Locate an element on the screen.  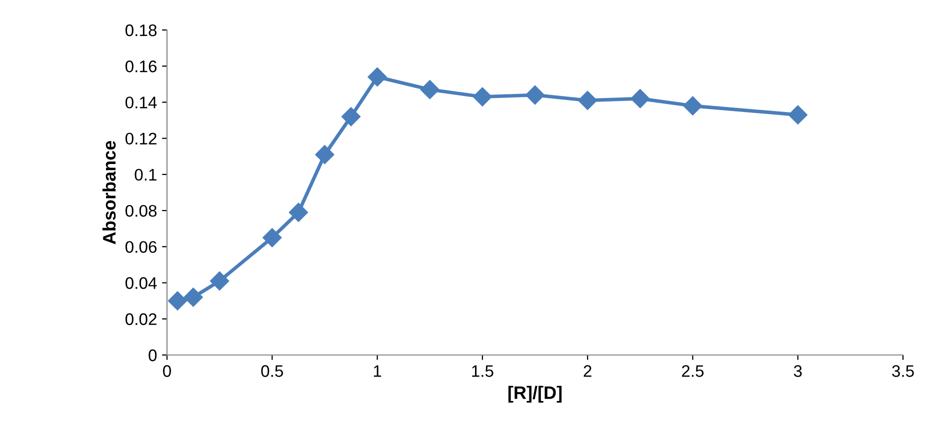
y-tick-label: 0.08 is located at coordinates (141, 210).